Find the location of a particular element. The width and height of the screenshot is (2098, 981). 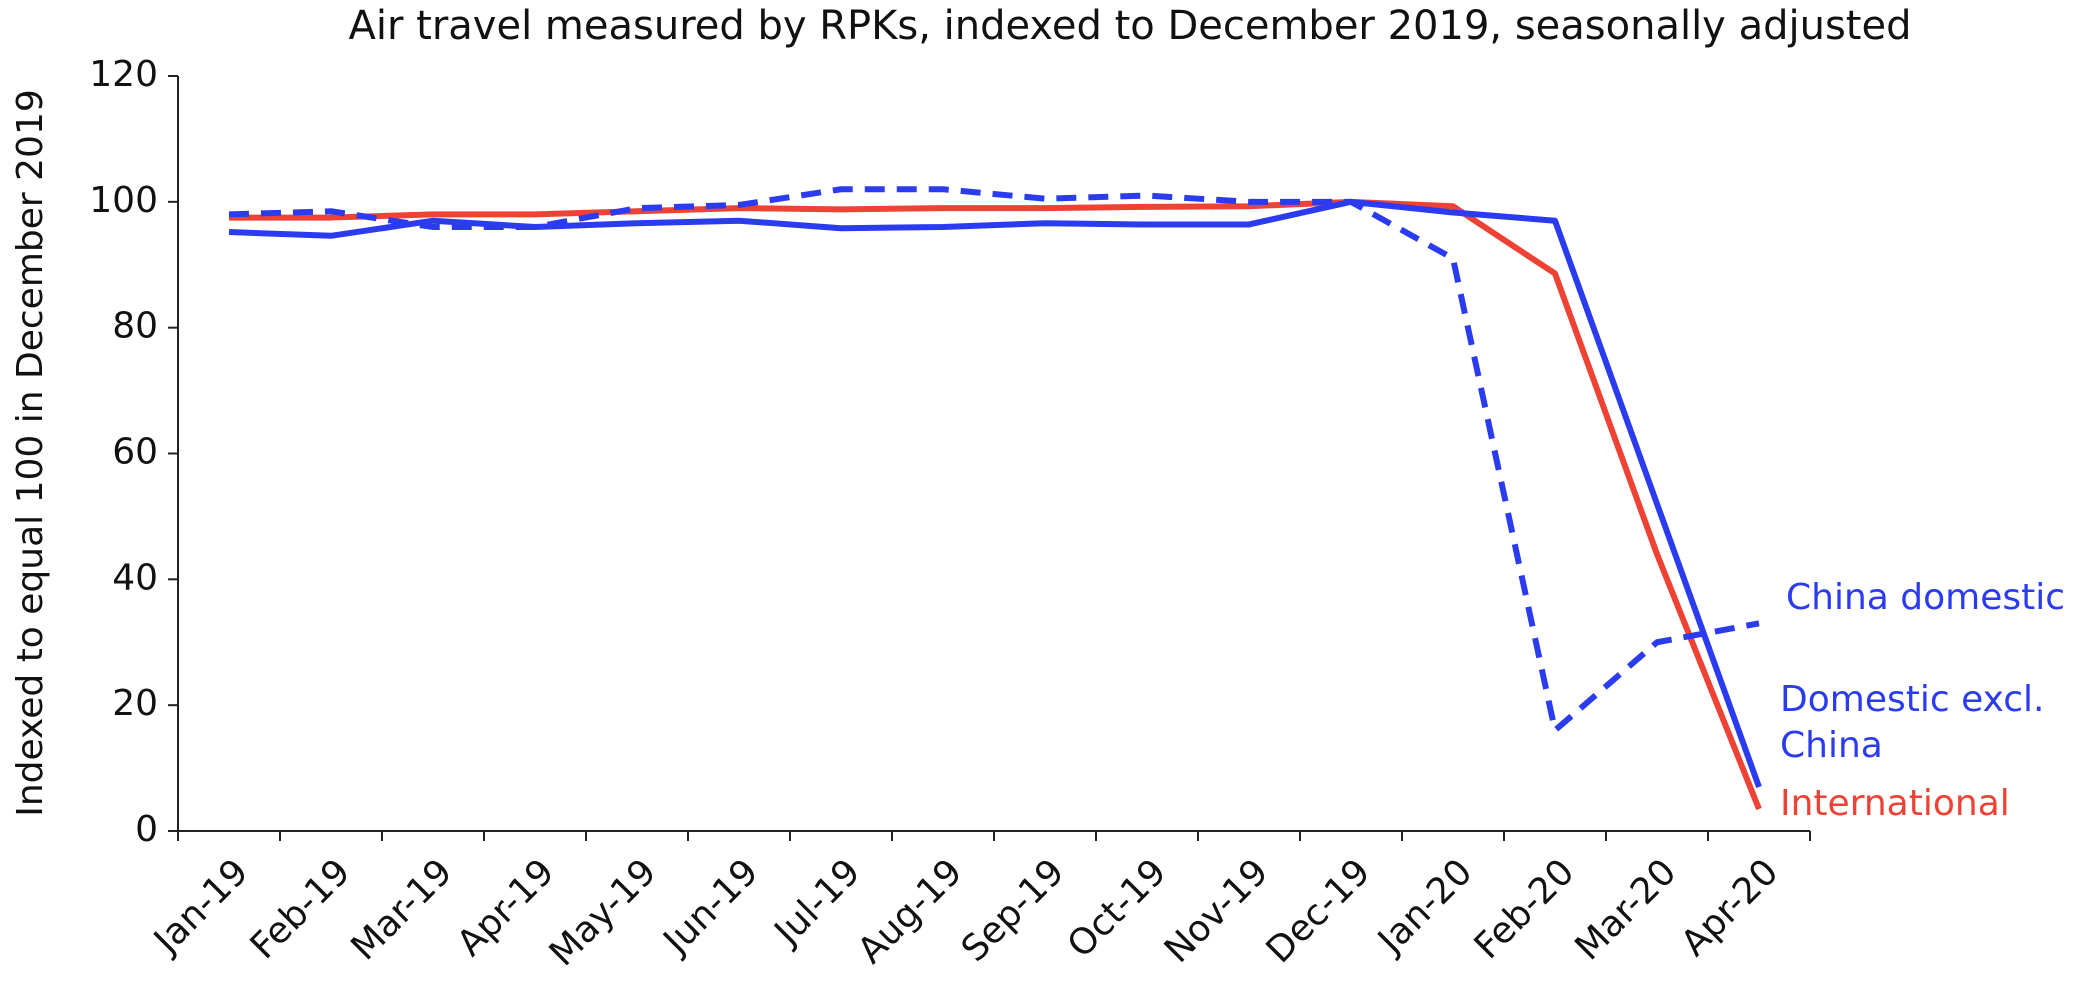

x-tick-label: May-19 is located at coordinates (603, 912).